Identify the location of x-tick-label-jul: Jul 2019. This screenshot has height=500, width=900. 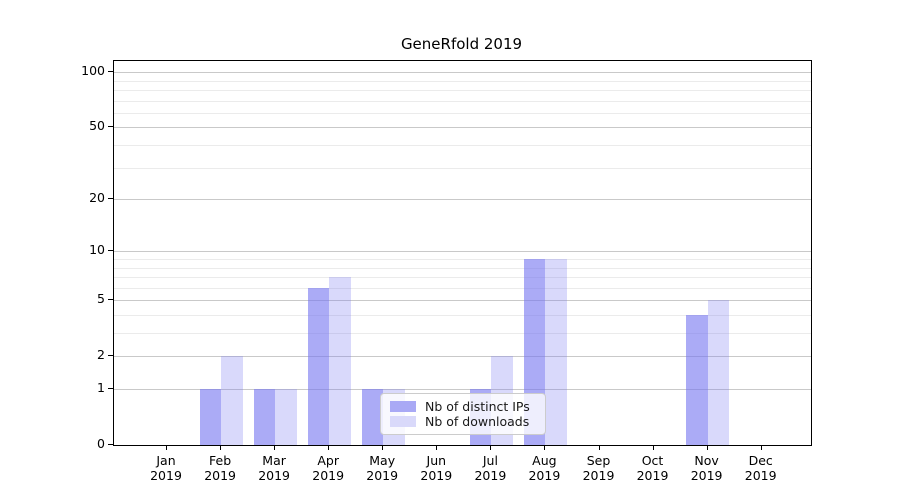
(490, 468).